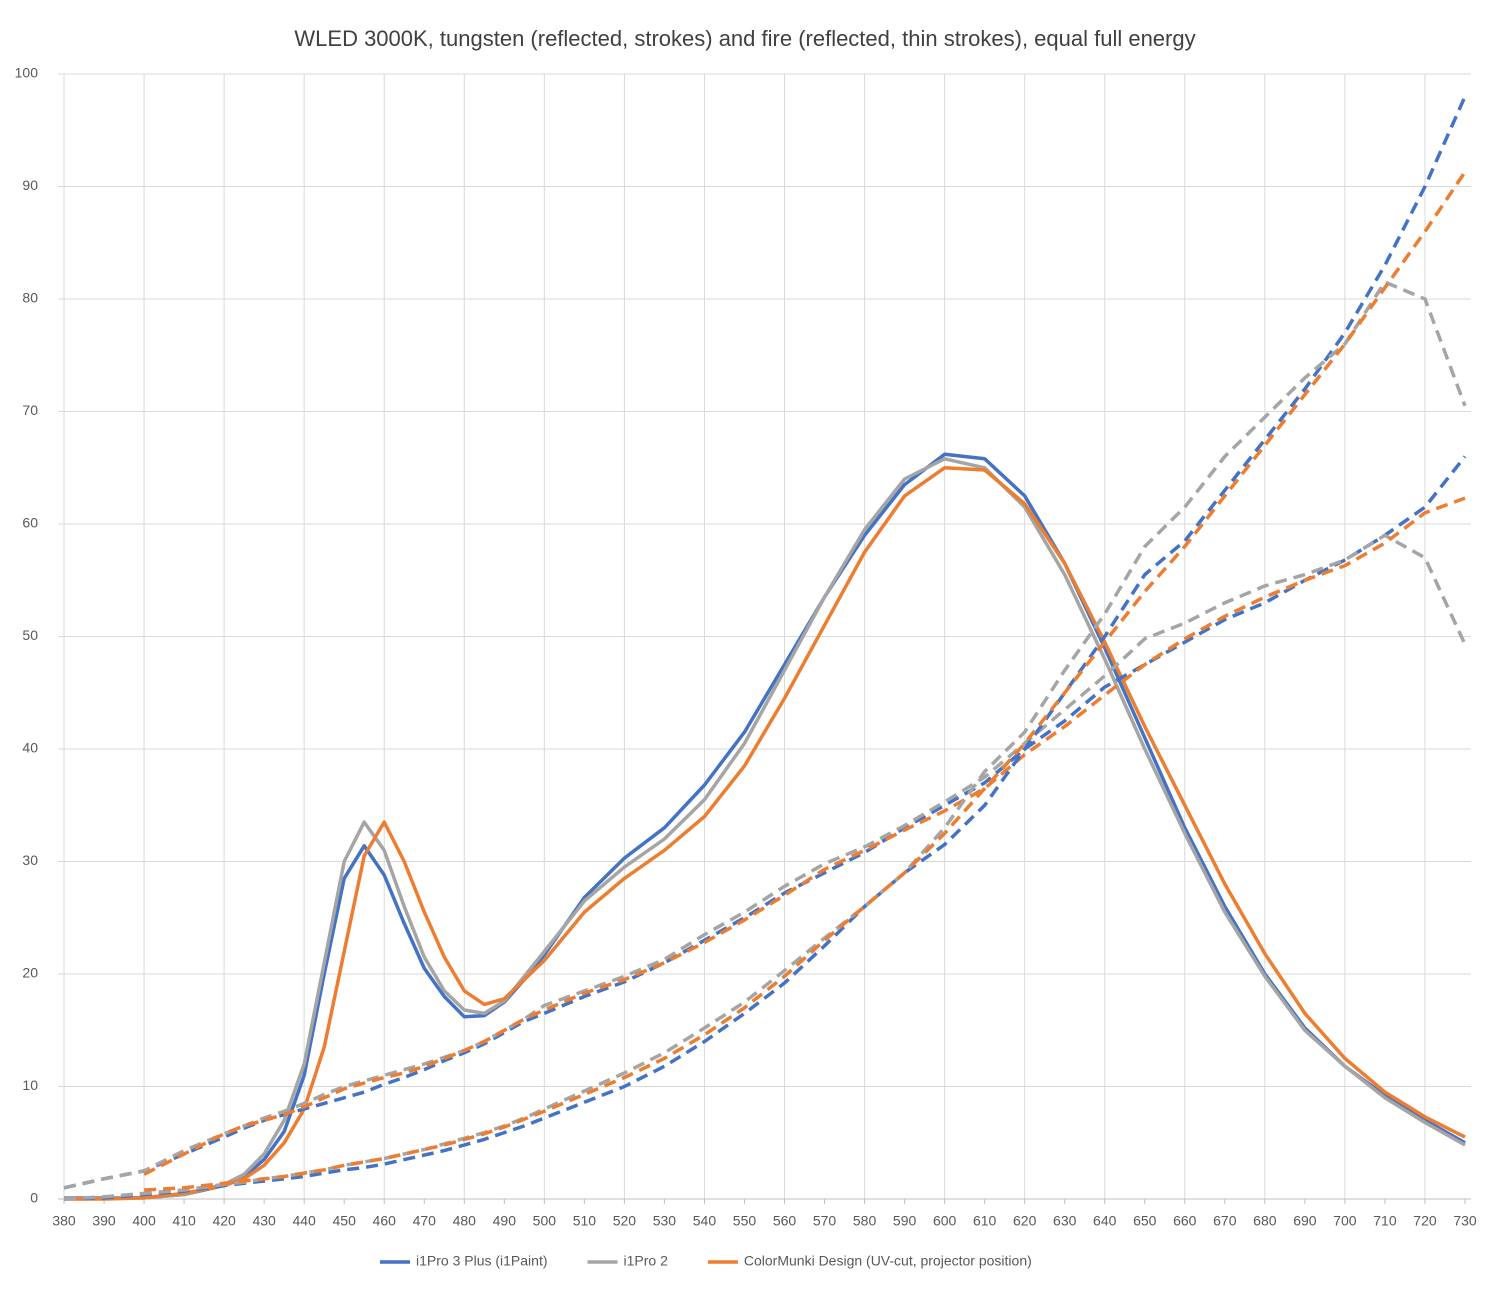 This screenshot has height=1291, width=1500. I want to click on x-tick-label: 490, so click(505, 1221).